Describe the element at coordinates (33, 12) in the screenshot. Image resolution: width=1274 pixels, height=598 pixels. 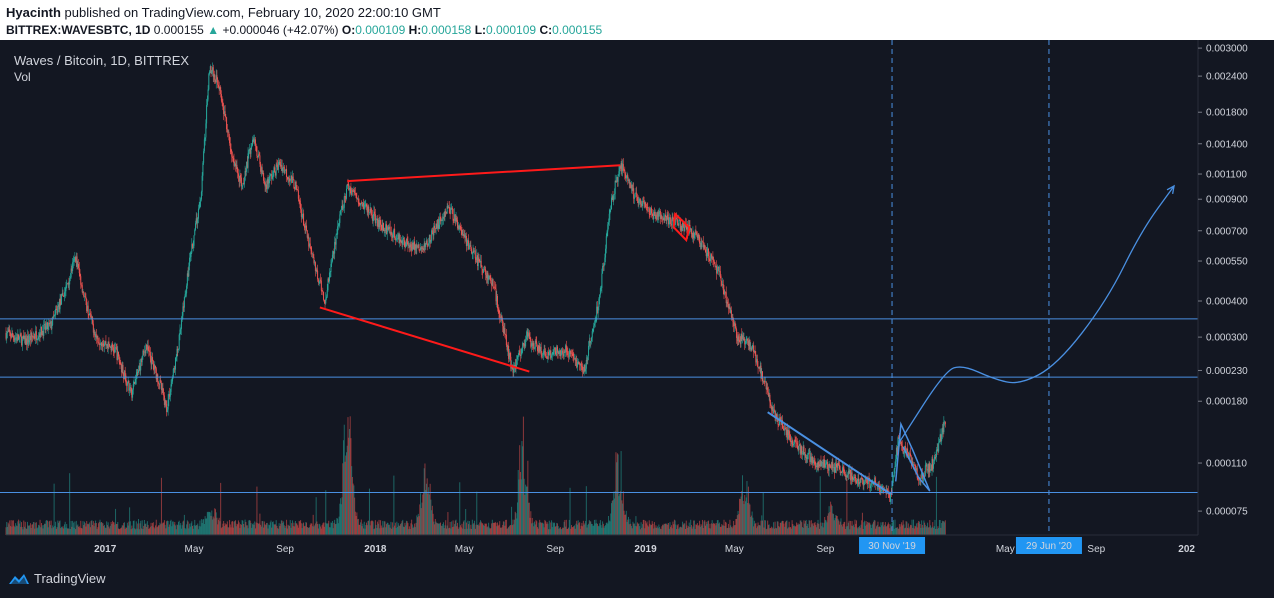
I see `author-name: Hyacinth` at that location.